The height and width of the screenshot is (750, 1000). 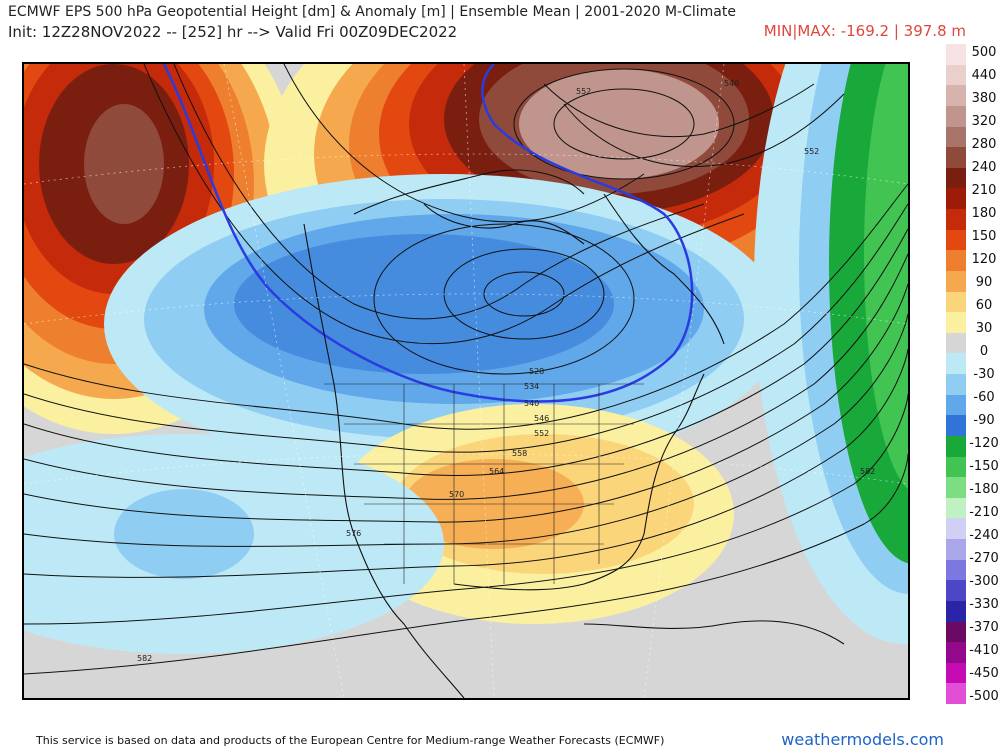 What do you see at coordinates (531, 403) in the screenshot?
I see `contour-label: 540` at bounding box center [531, 403].